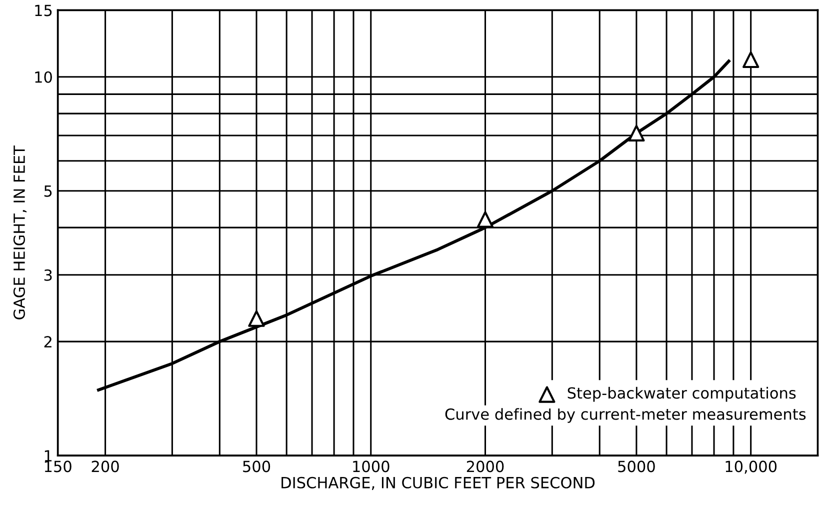  I want to click on legend-label: Step-backwater computations, so click(682, 394).